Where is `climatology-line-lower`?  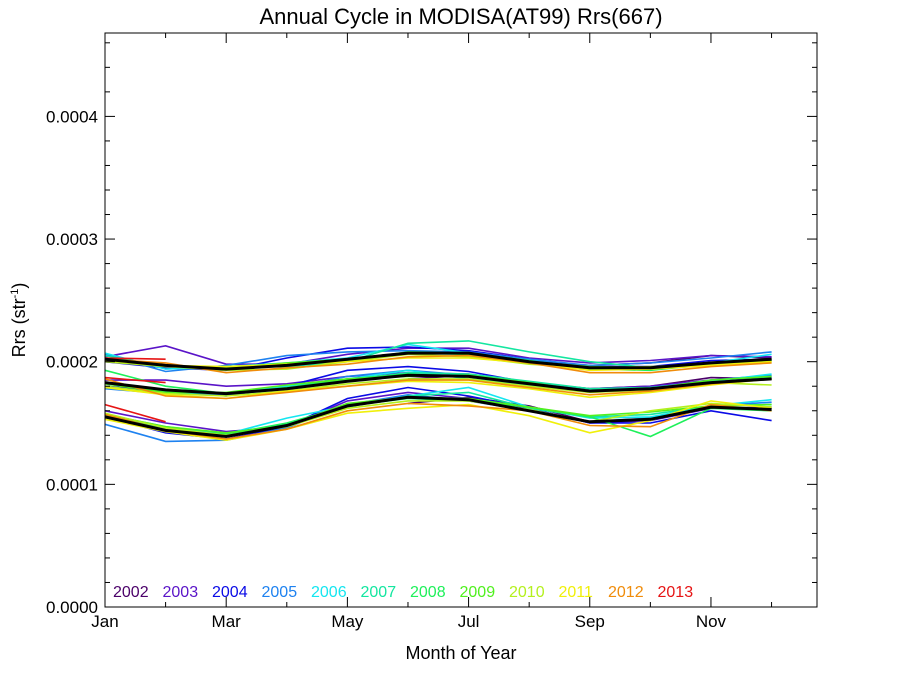
climatology-line-lower is located at coordinates (438, 417).